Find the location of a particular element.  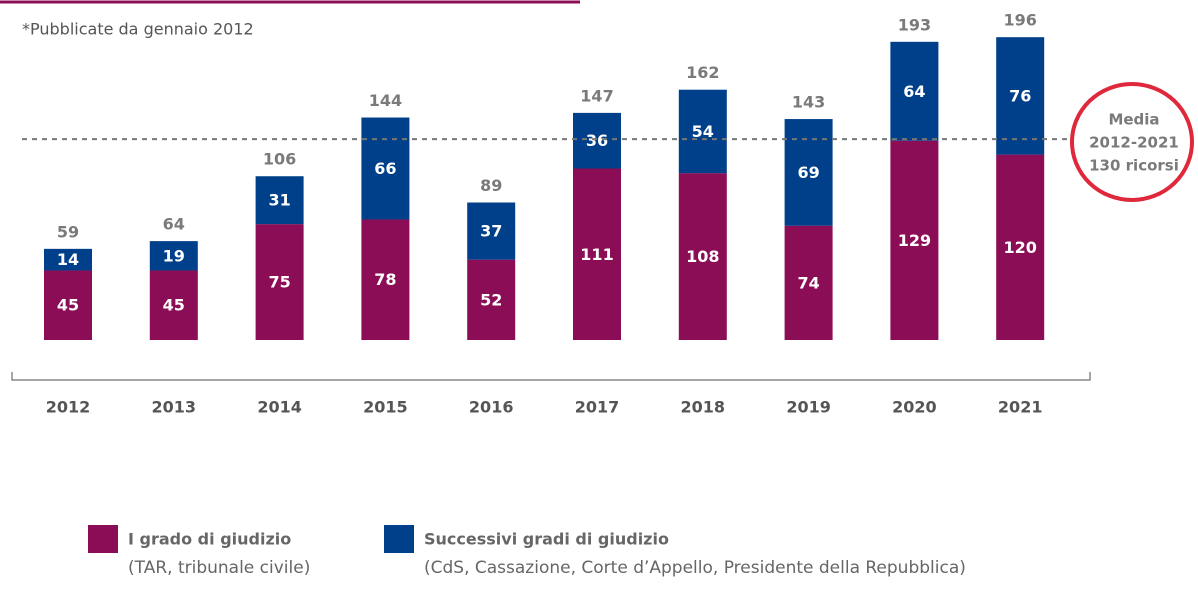

segment-label: 120 is located at coordinates (1019, 247).